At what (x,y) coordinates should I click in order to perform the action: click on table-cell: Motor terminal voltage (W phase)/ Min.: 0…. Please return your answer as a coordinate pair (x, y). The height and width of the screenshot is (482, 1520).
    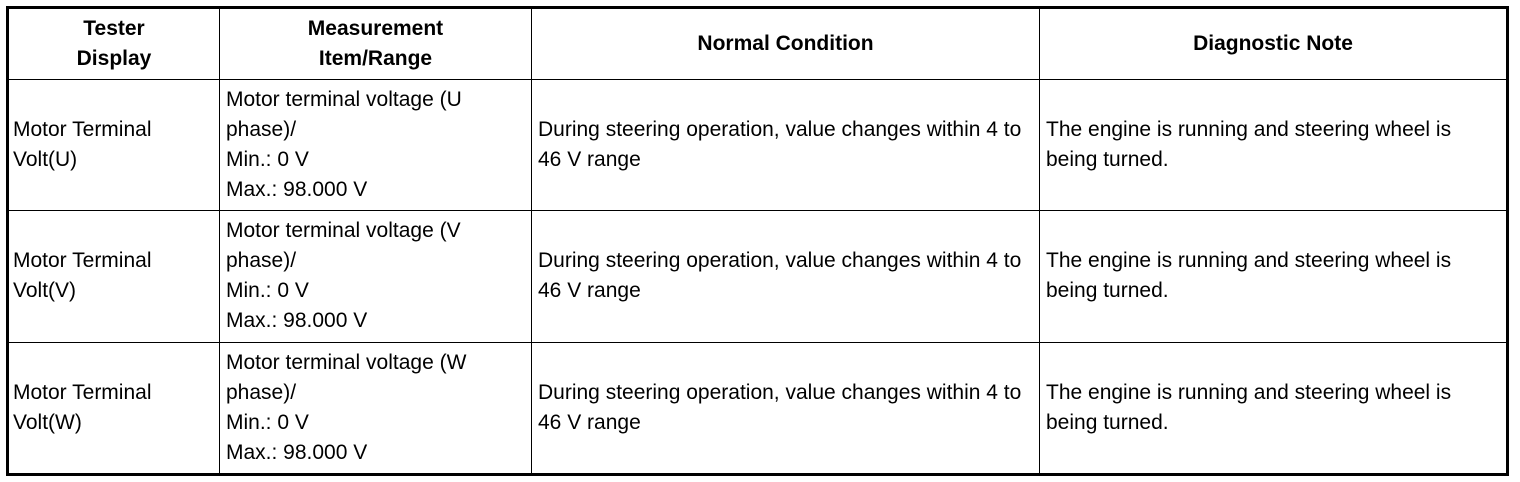
    Looking at the image, I should click on (375, 408).